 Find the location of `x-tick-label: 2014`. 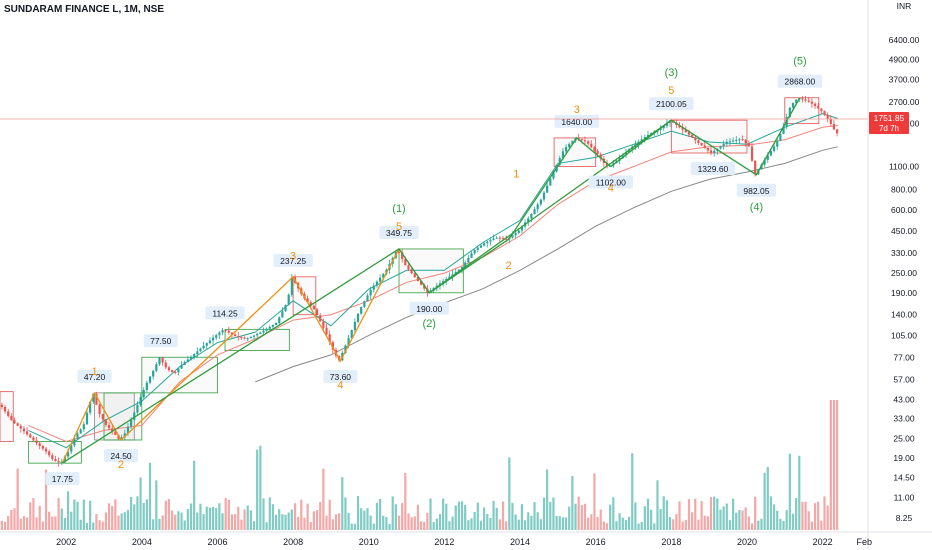

x-tick-label: 2014 is located at coordinates (520, 542).